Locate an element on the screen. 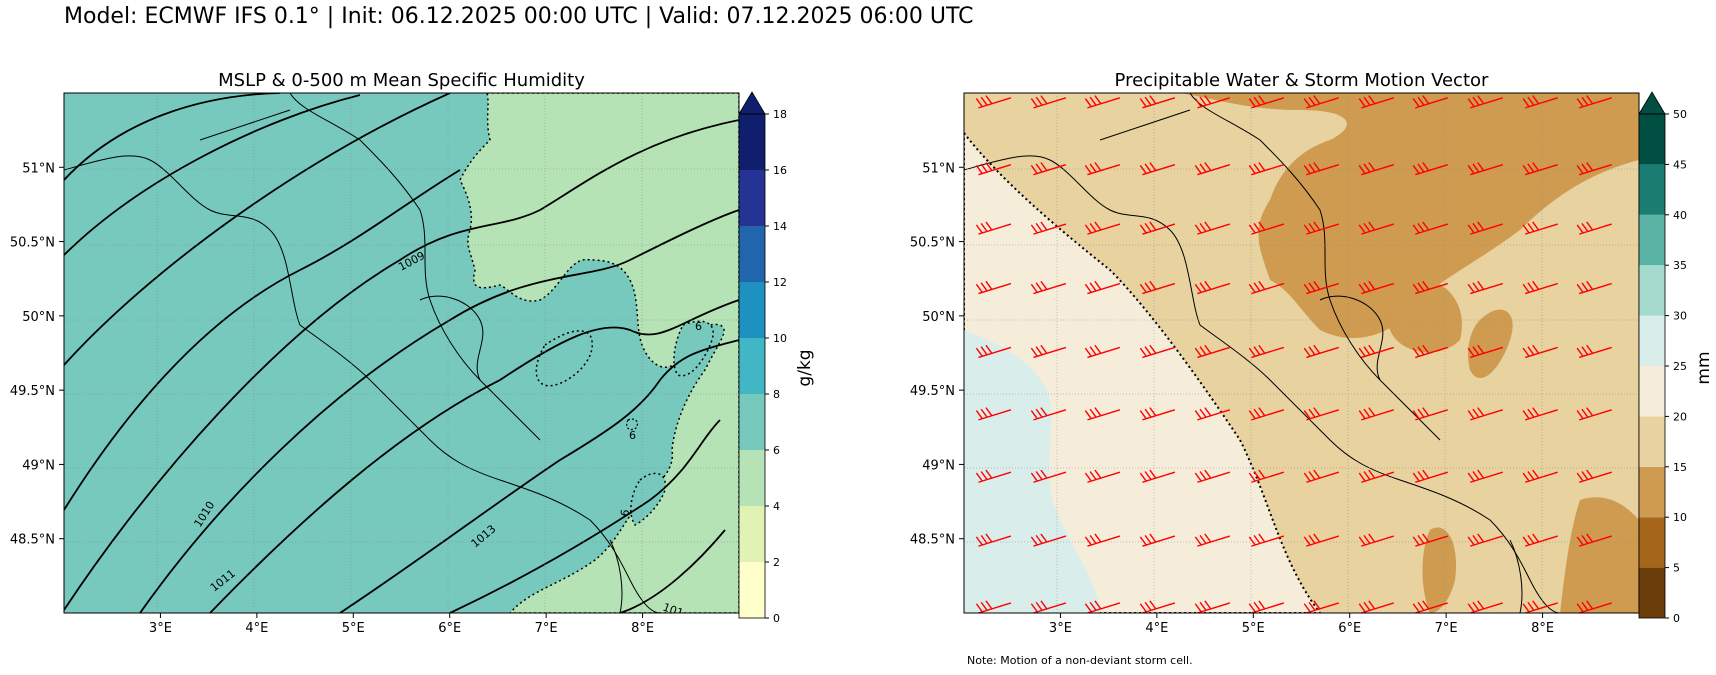  colorbar-tick-label: 8 is located at coordinates (776, 394).